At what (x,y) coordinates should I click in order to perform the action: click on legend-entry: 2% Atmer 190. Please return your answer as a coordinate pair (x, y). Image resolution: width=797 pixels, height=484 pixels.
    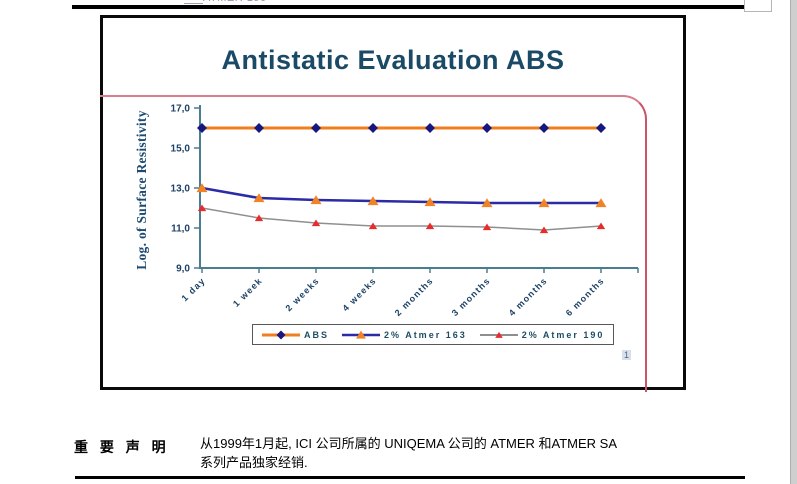
    Looking at the image, I should click on (542, 335).